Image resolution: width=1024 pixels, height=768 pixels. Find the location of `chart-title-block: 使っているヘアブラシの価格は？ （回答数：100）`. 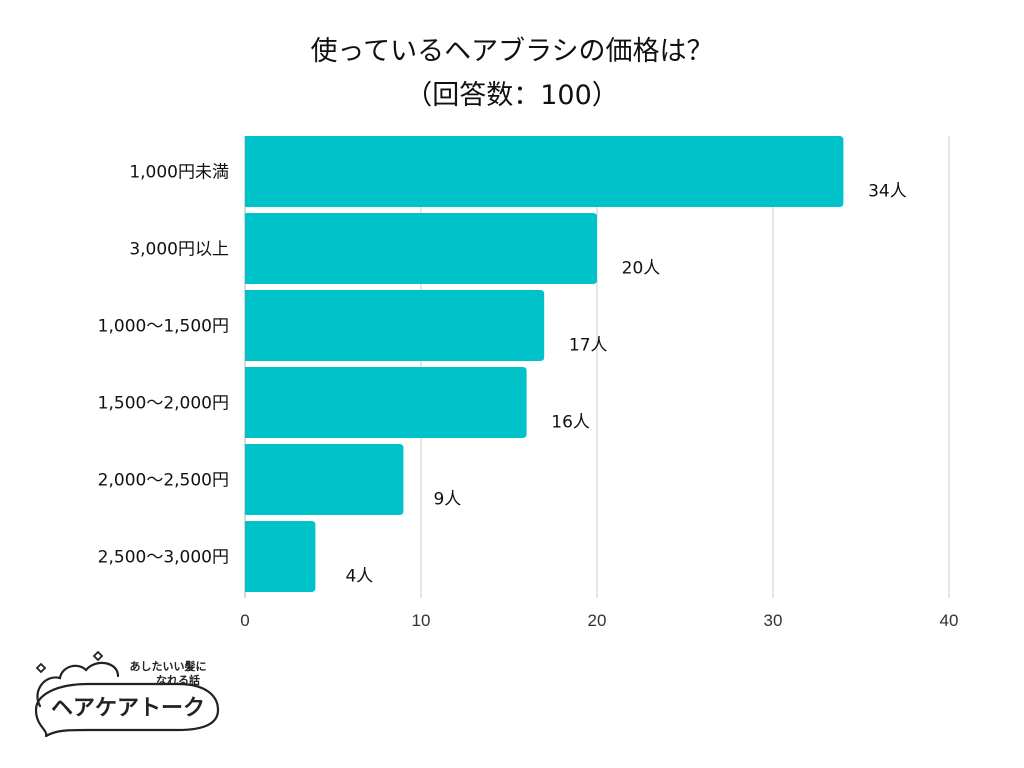

chart-title-block: 使っているヘアブラシの価格は？ （回答数：100） is located at coordinates (512, 74).